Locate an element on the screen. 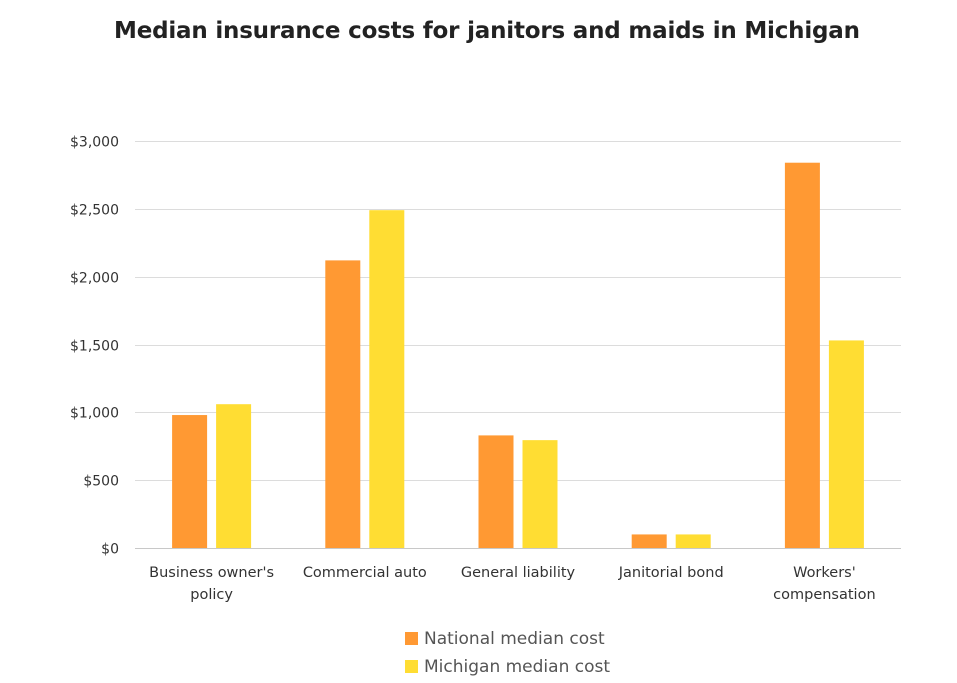 This screenshot has height=683, width=957. y-tick-label: $2,500 is located at coordinates (94, 211).